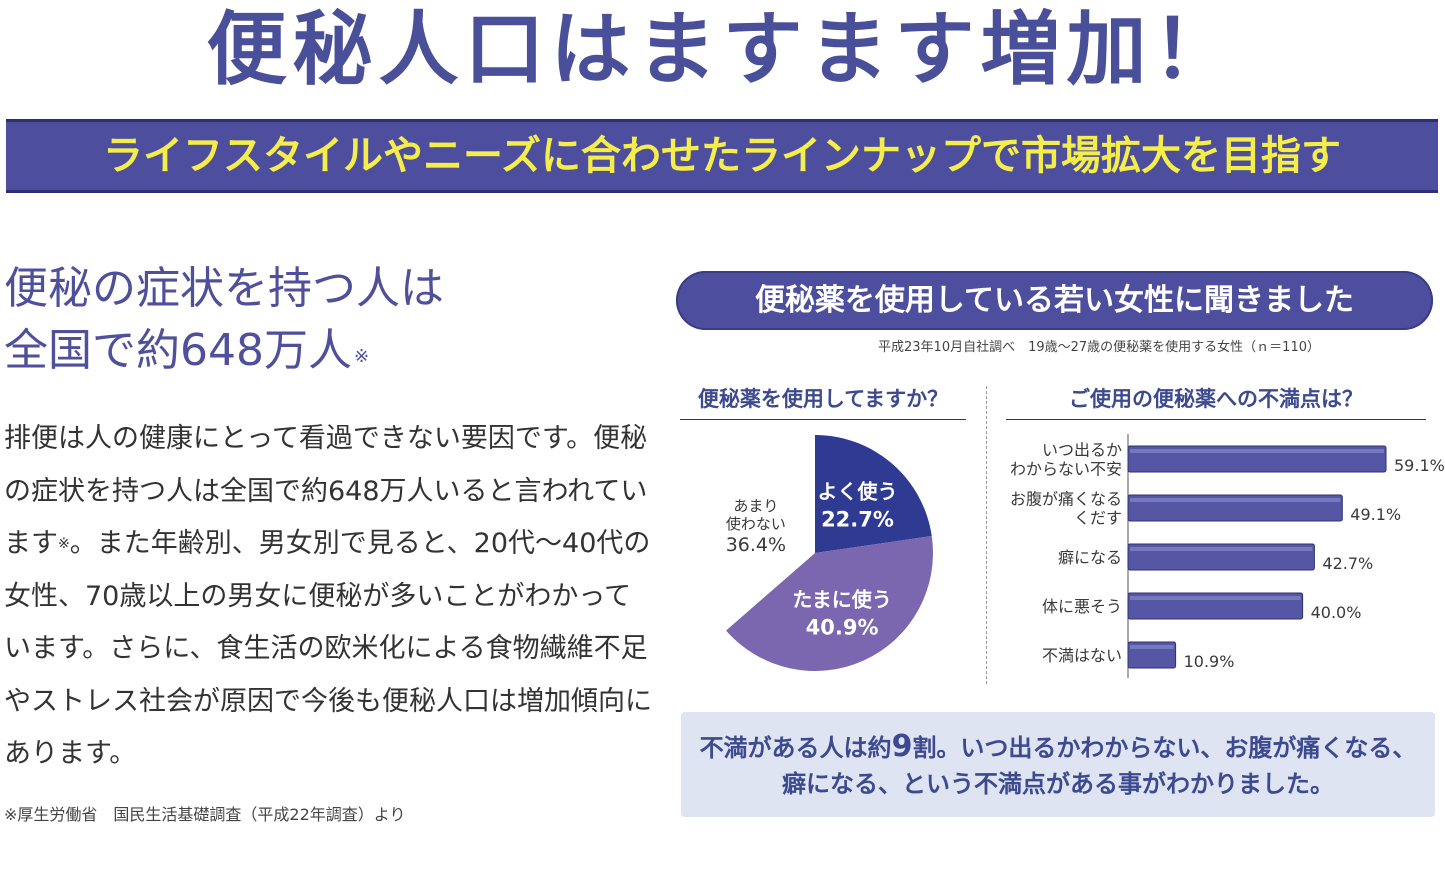 This screenshot has height=871, width=1445. I want to click on slice-rarely-value: 36.4%, so click(756, 545).